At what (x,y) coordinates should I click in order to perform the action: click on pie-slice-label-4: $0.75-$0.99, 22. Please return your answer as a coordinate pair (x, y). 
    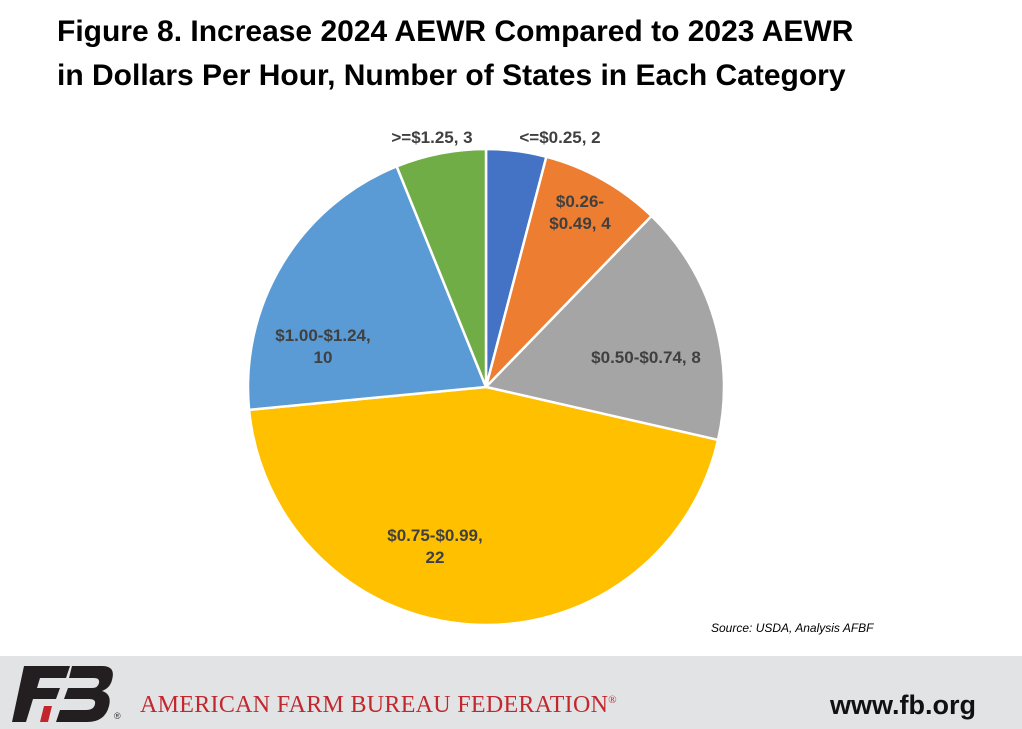
    Looking at the image, I should click on (434, 546).